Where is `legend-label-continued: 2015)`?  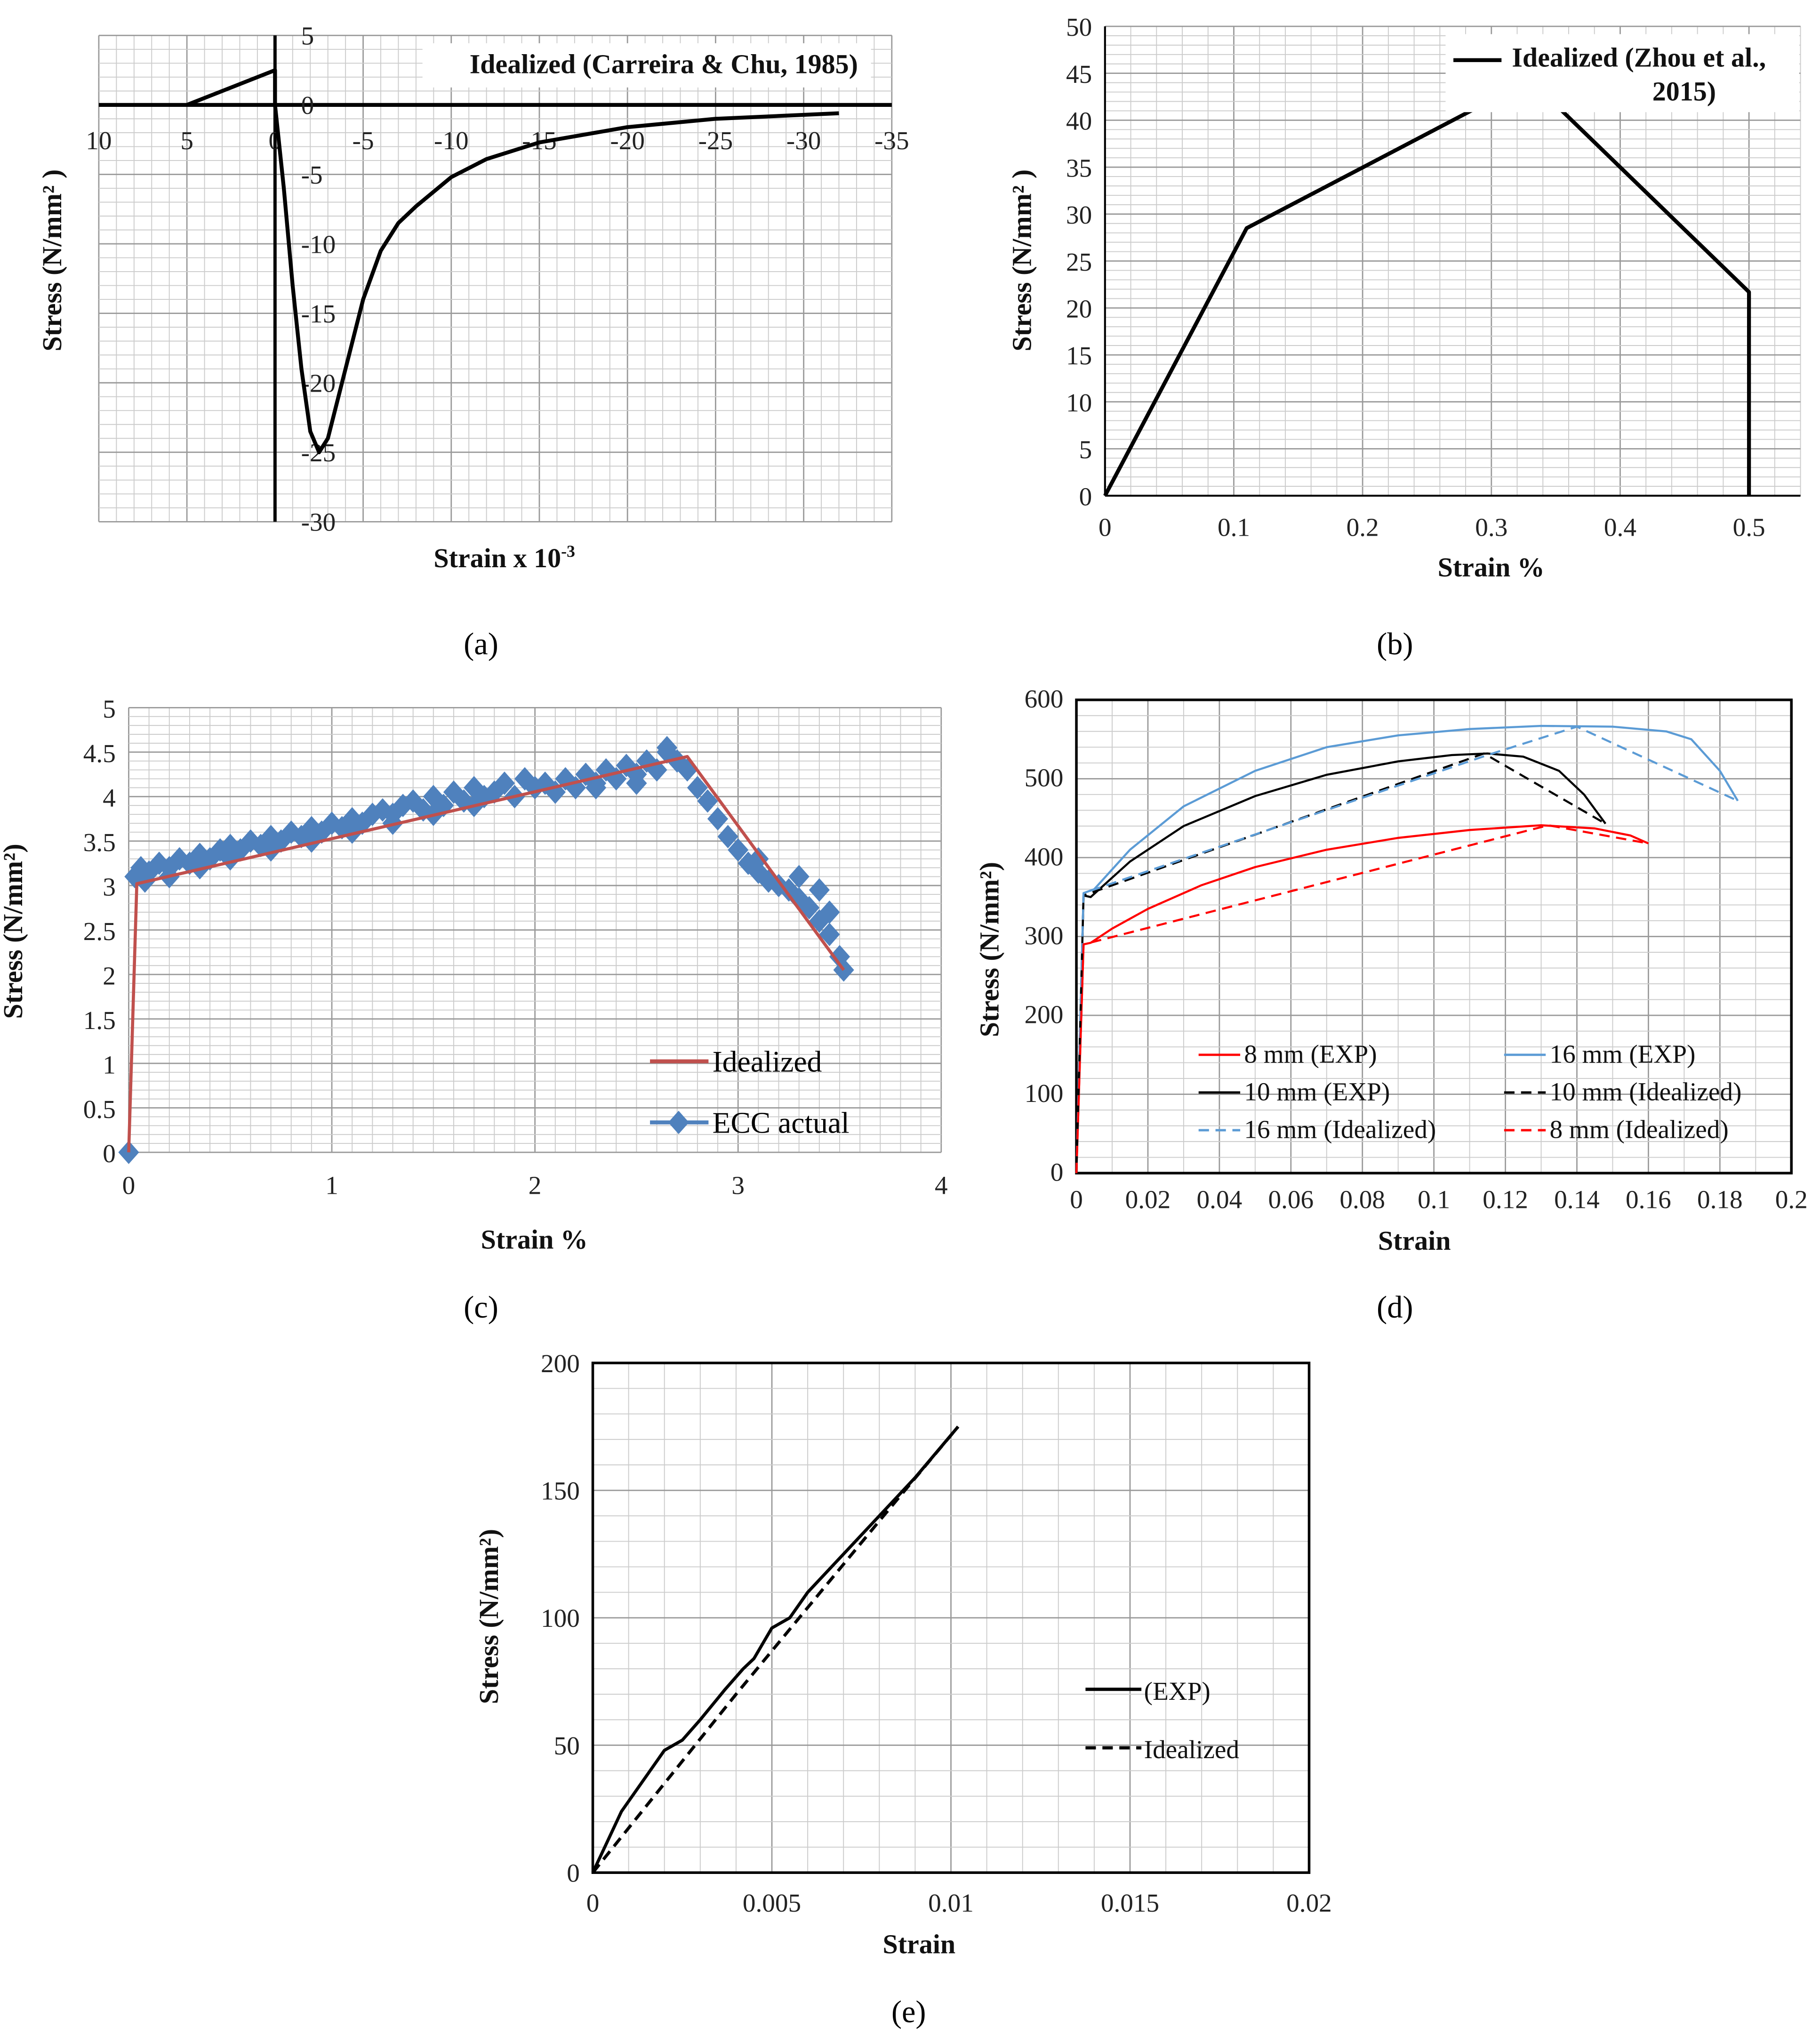
legend-label-continued: 2015) is located at coordinates (1684, 91).